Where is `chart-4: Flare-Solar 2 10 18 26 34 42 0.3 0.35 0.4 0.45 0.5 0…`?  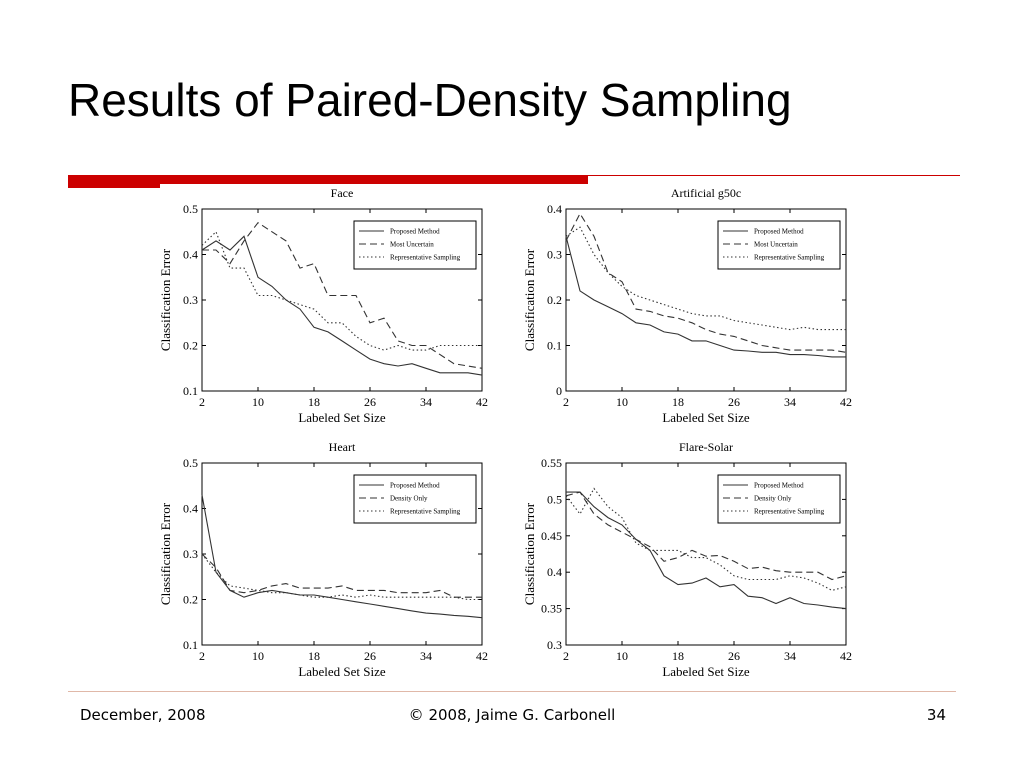 chart-4: Flare-Solar 2 10 18 26 34 42 0.3 0.35 0.4 0.45 0.5 0… is located at coordinates (687, 559).